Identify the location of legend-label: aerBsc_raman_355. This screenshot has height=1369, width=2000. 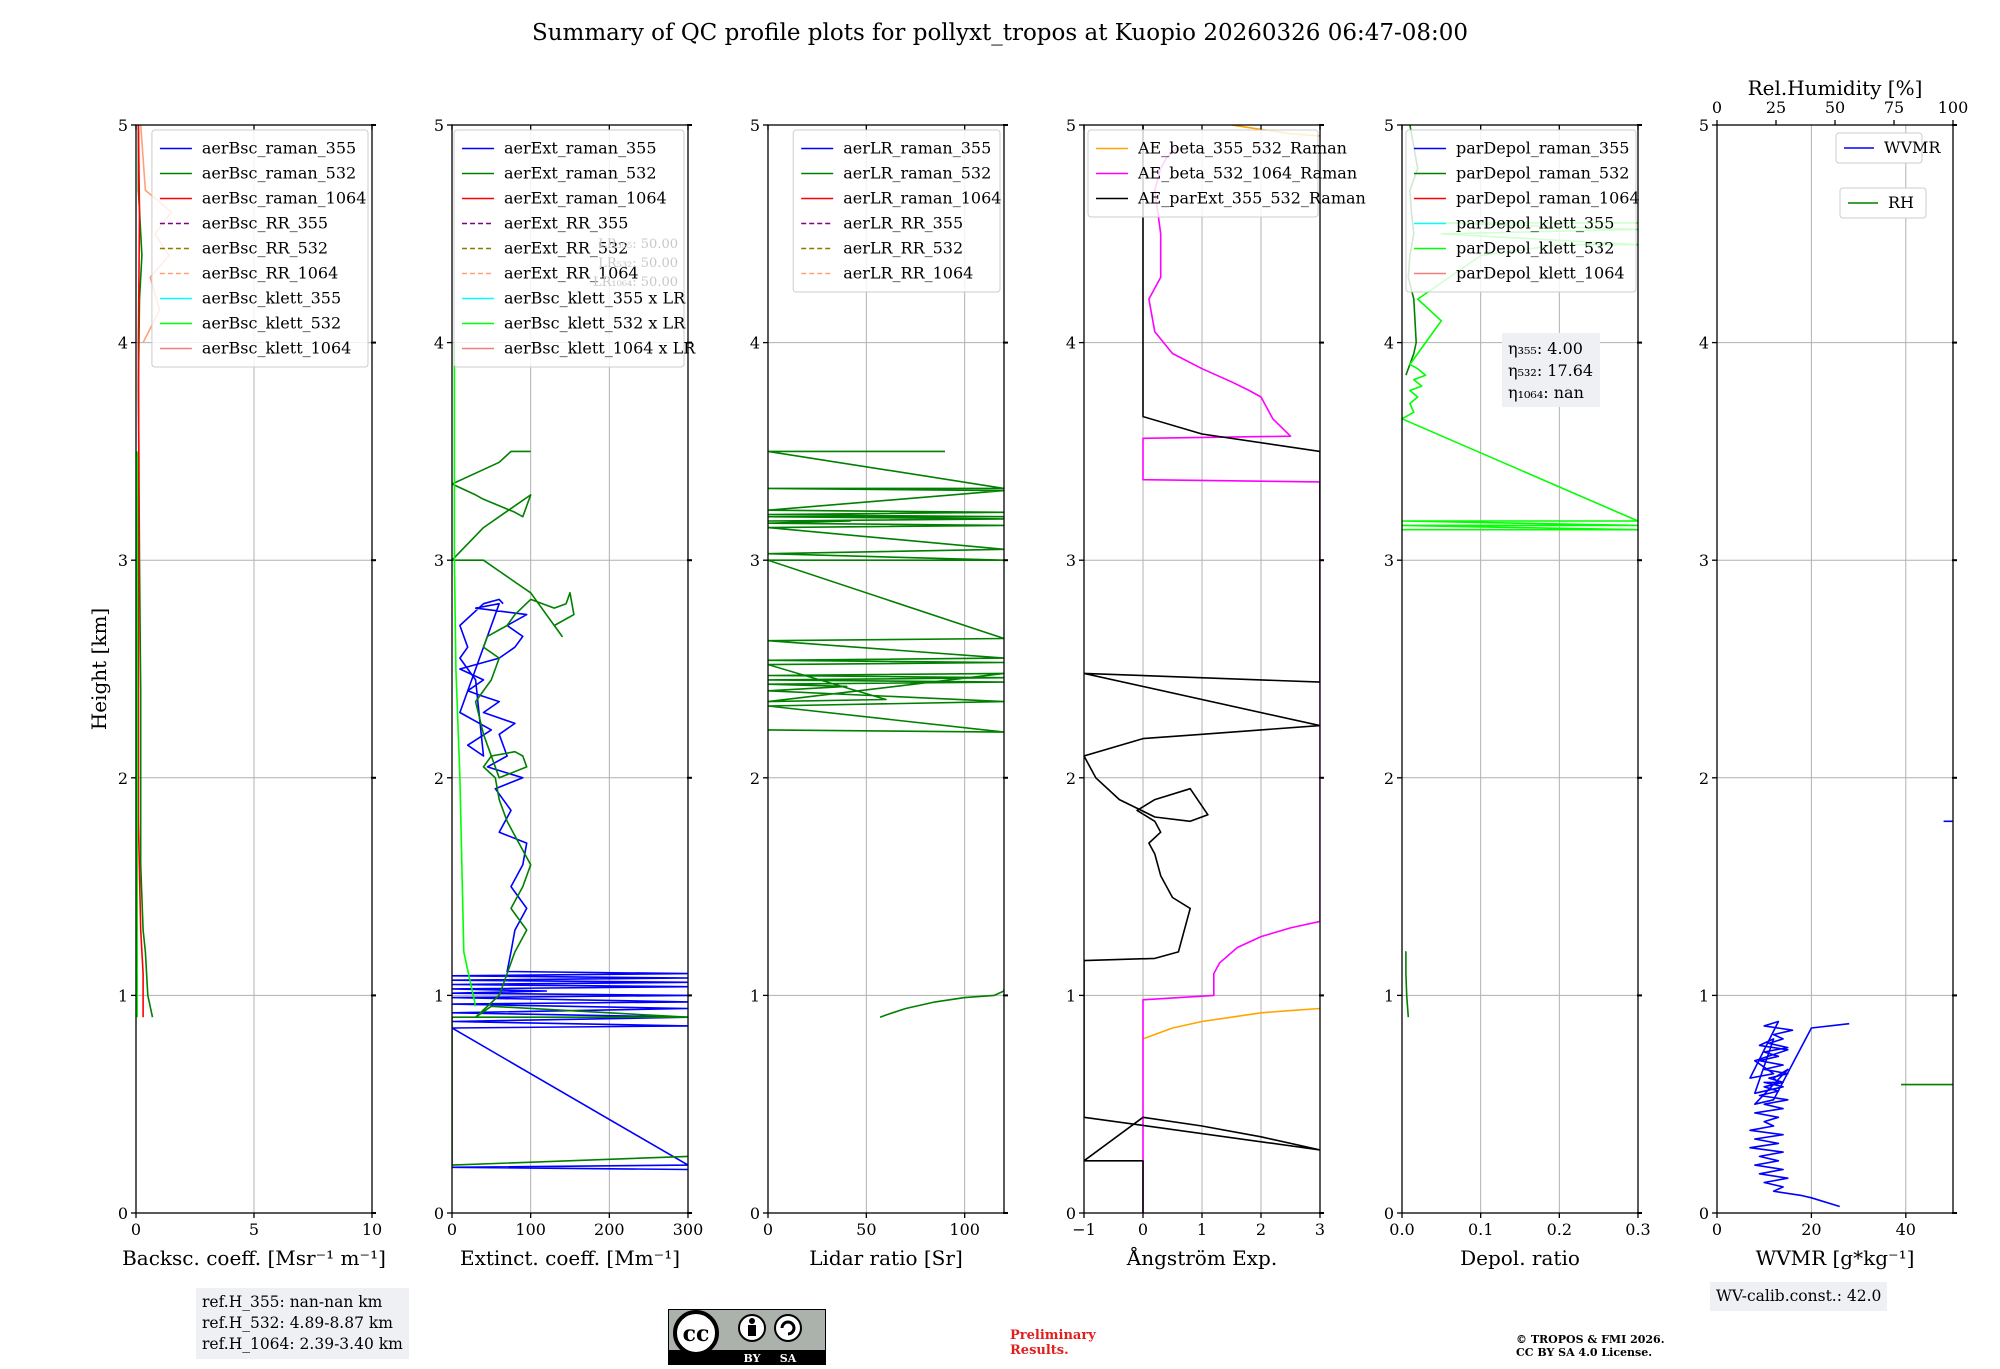
(279, 148).